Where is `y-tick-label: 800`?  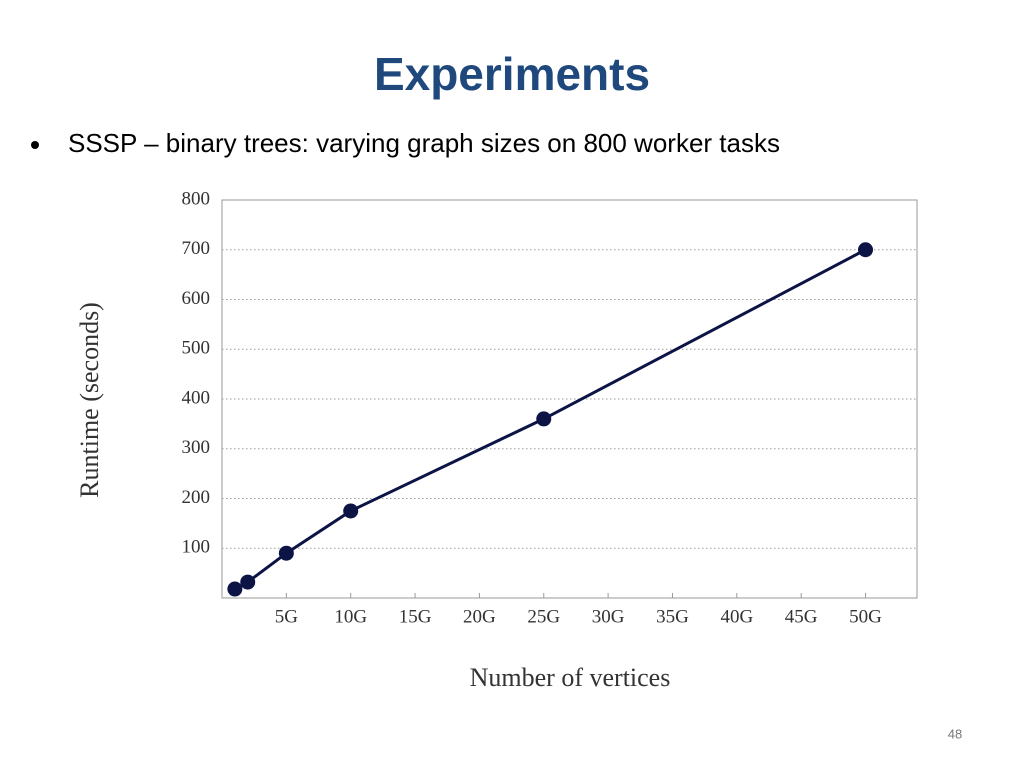 y-tick-label: 800 is located at coordinates (196, 198).